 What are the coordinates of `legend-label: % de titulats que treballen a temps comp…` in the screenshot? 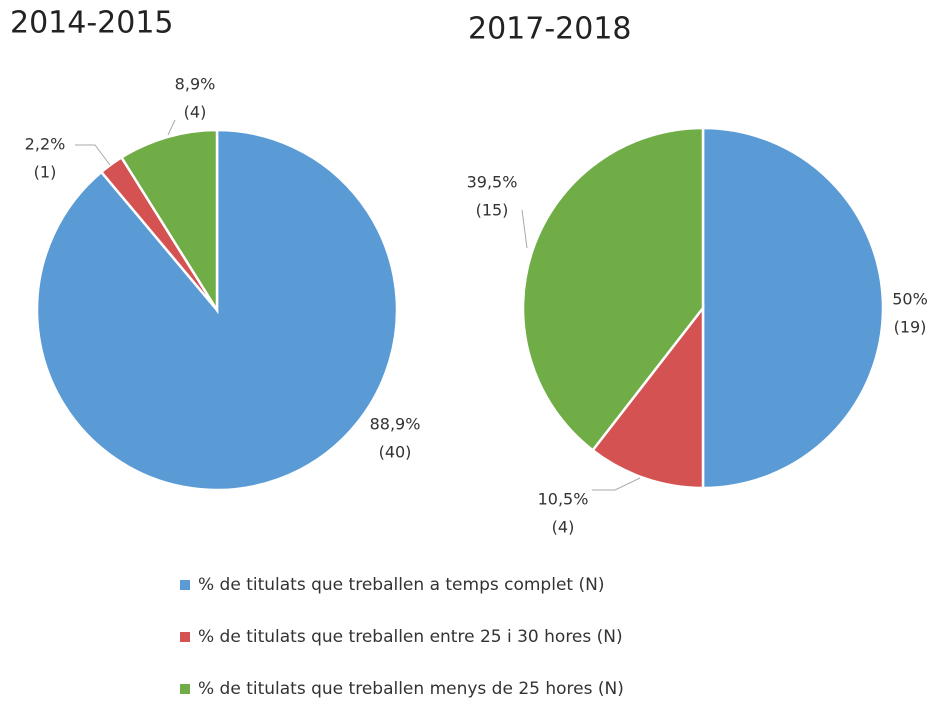 It's located at (401, 585).